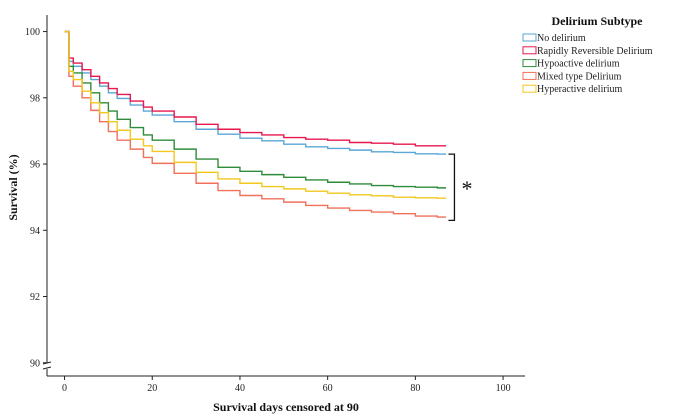  I want to click on y-tick-label: 100, so click(32, 32).